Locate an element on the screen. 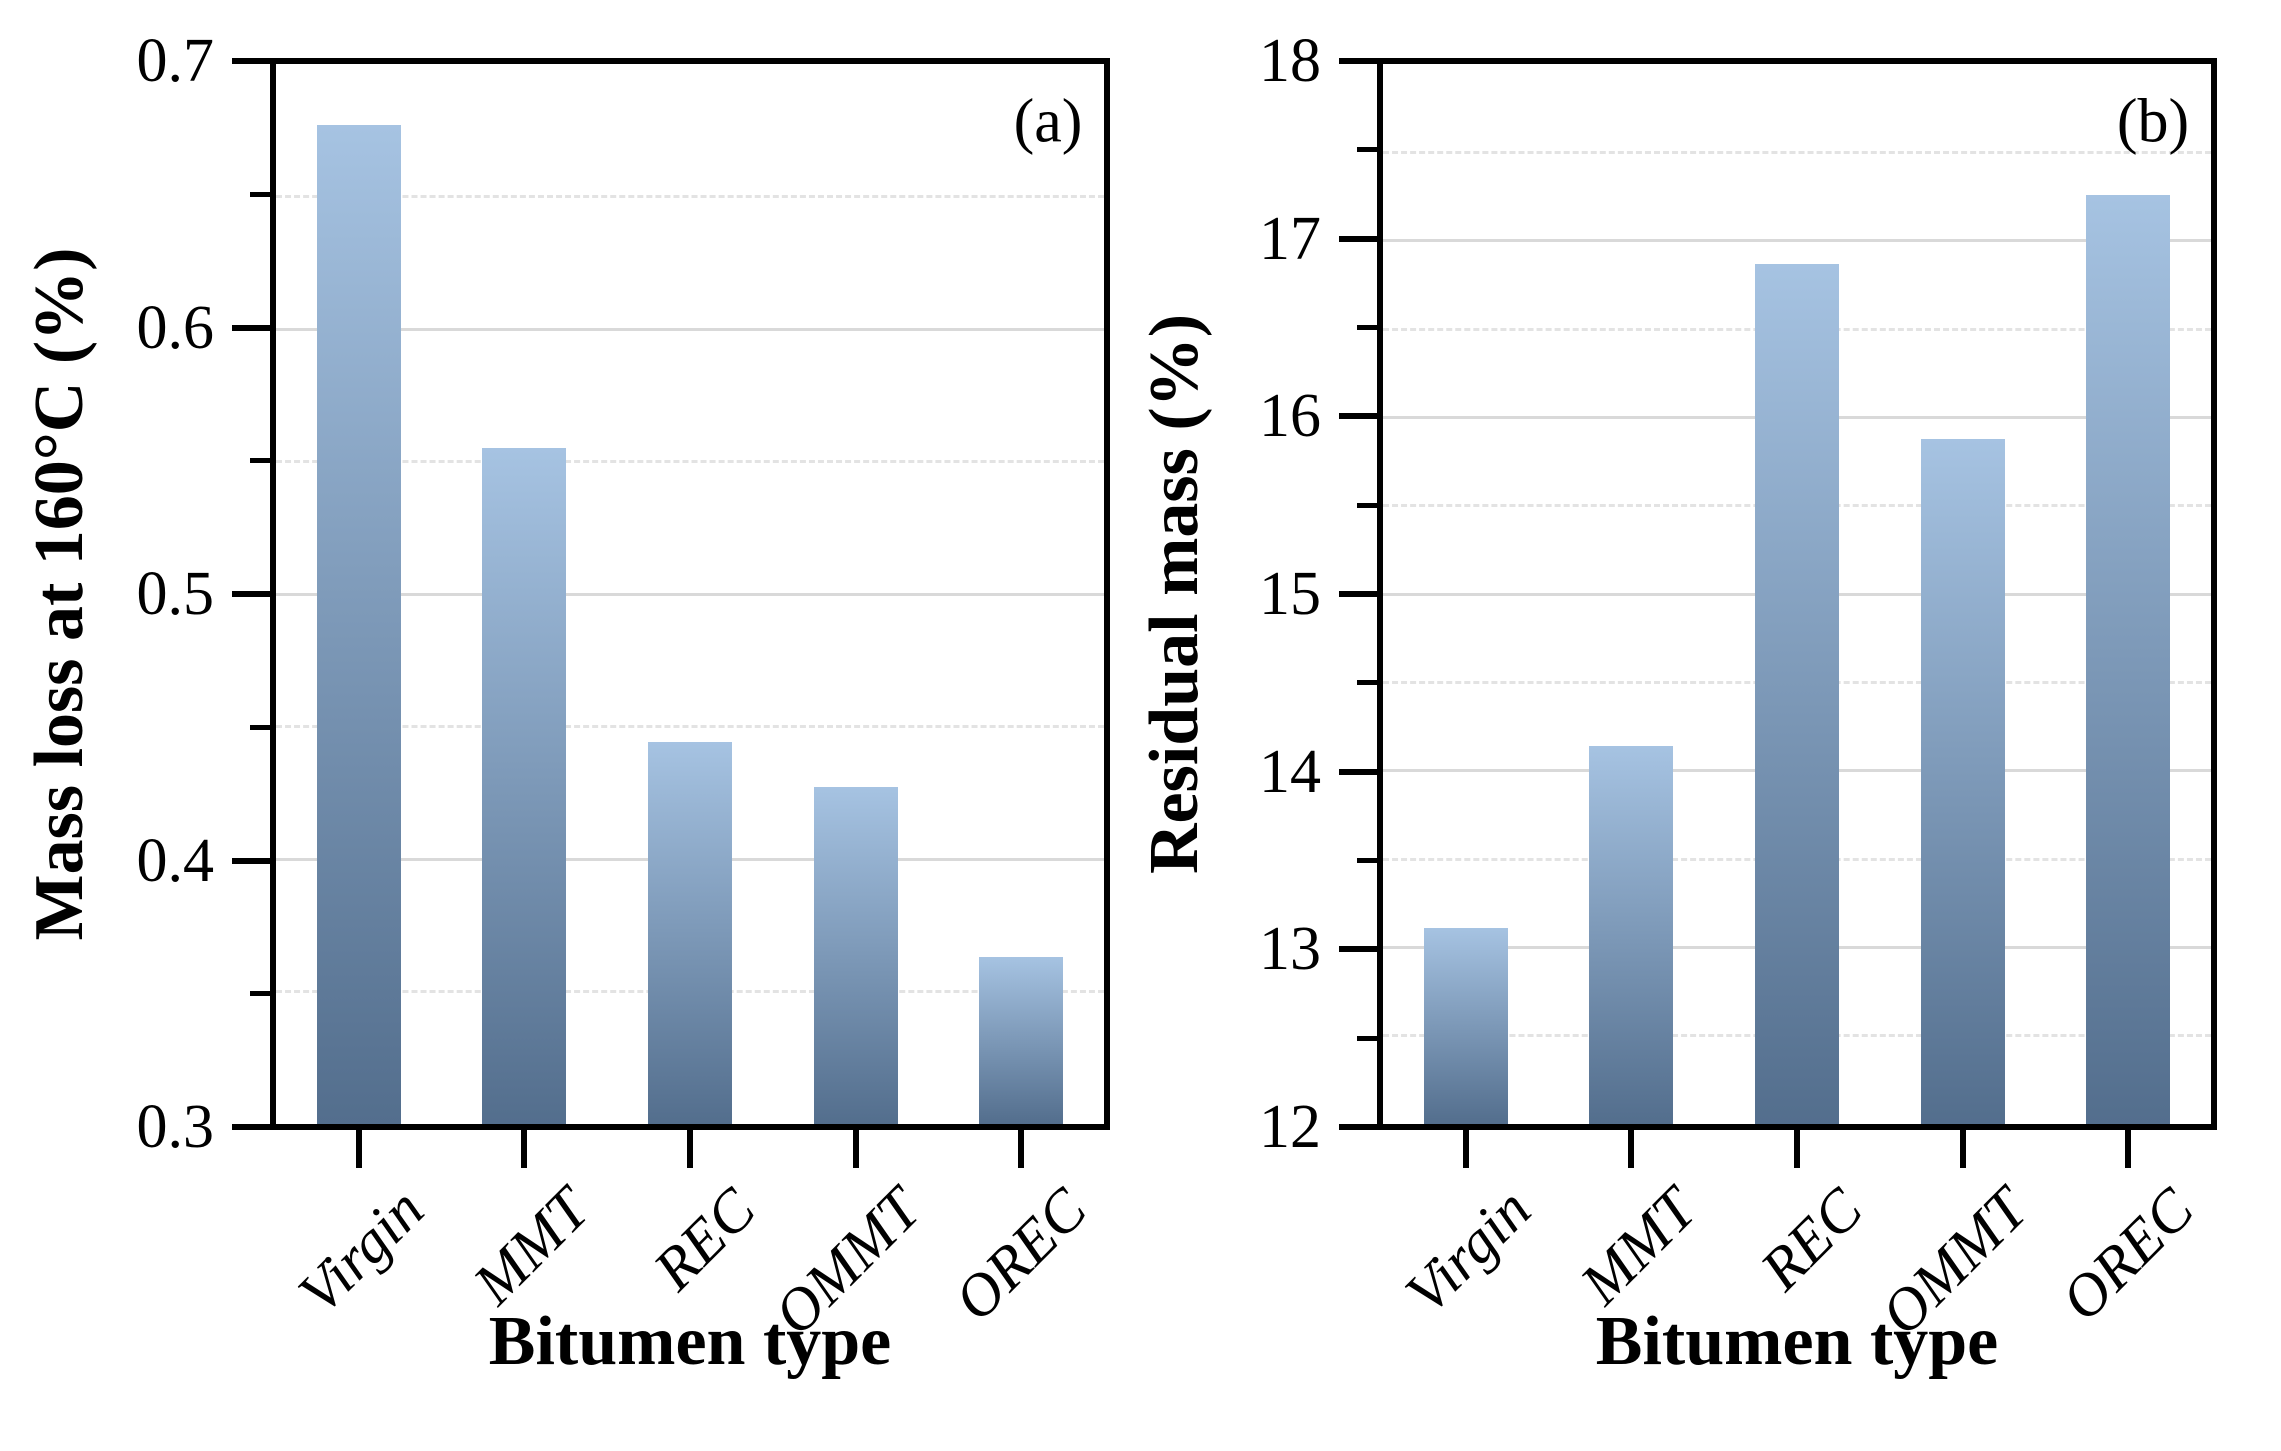 The height and width of the screenshot is (1451, 2281). y-tick-label: 15 is located at coordinates (1290, 594).